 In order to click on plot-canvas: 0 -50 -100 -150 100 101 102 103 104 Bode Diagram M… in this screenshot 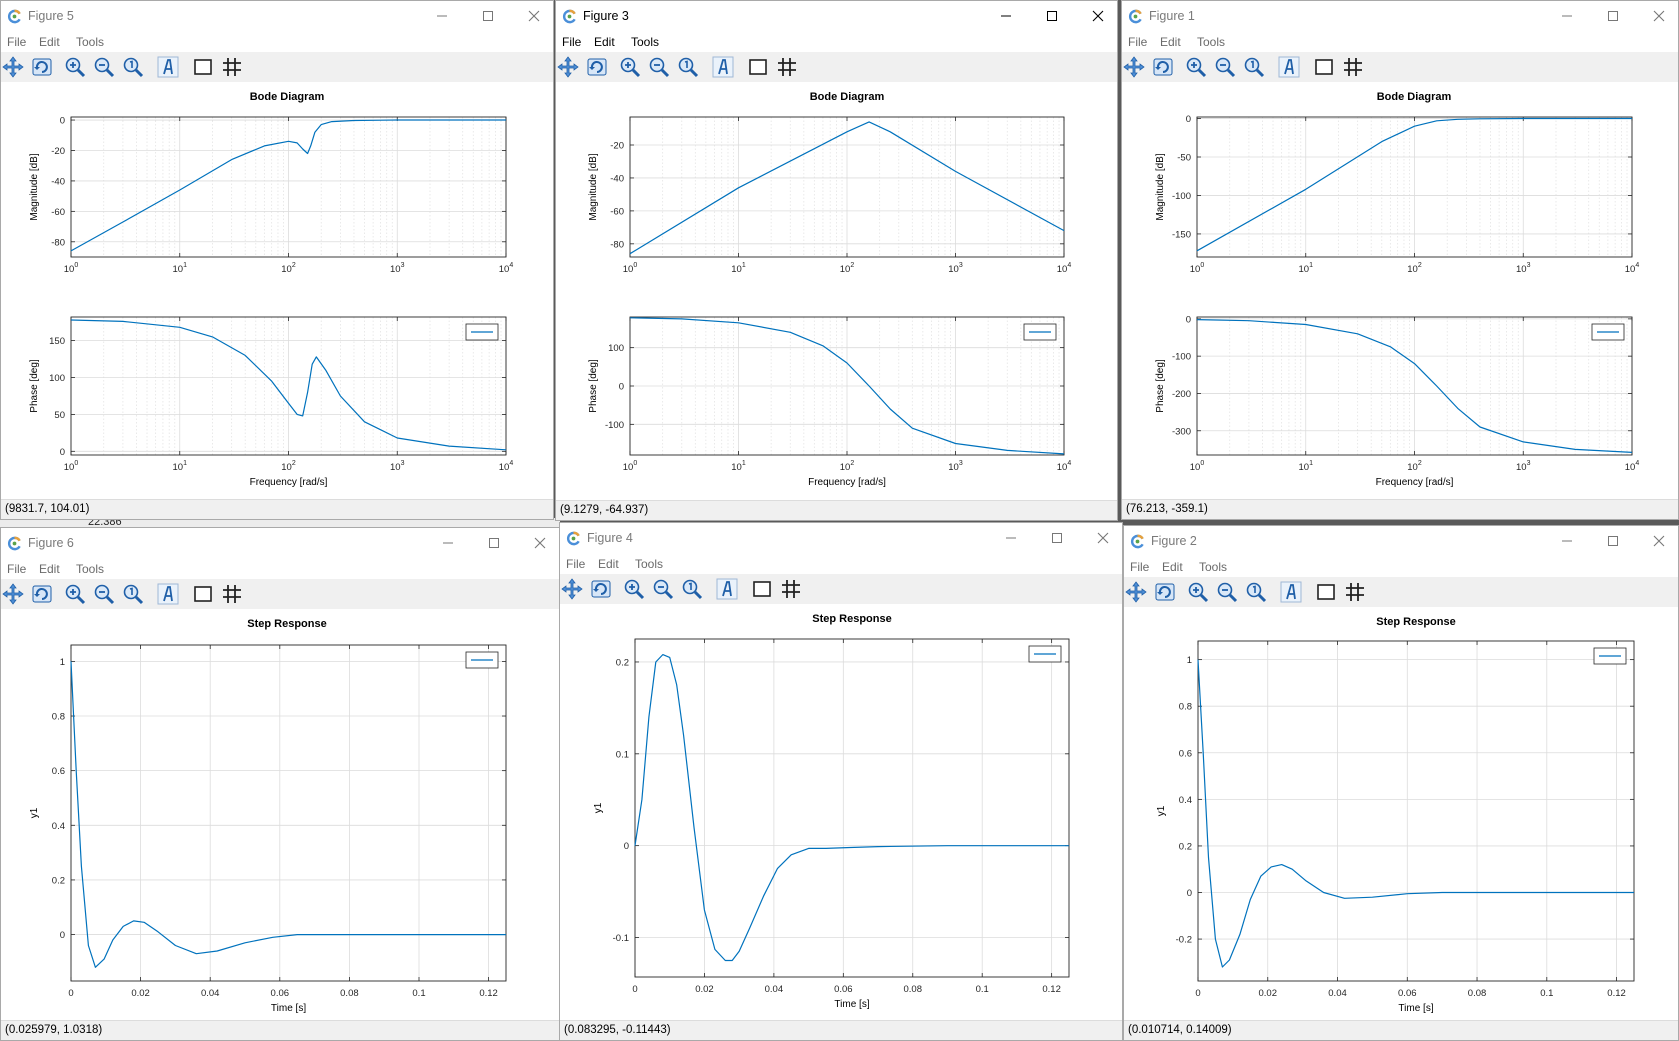, I will do `click(1400, 290)`.